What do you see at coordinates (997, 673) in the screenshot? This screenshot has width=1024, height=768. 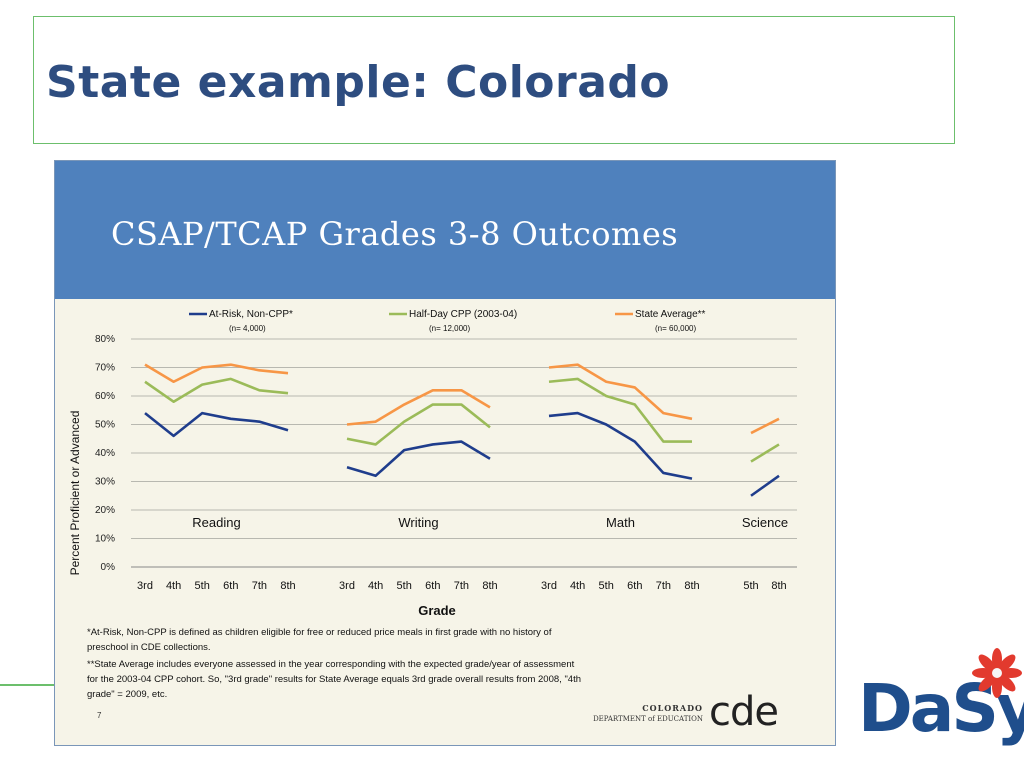 I see `flower-icon` at bounding box center [997, 673].